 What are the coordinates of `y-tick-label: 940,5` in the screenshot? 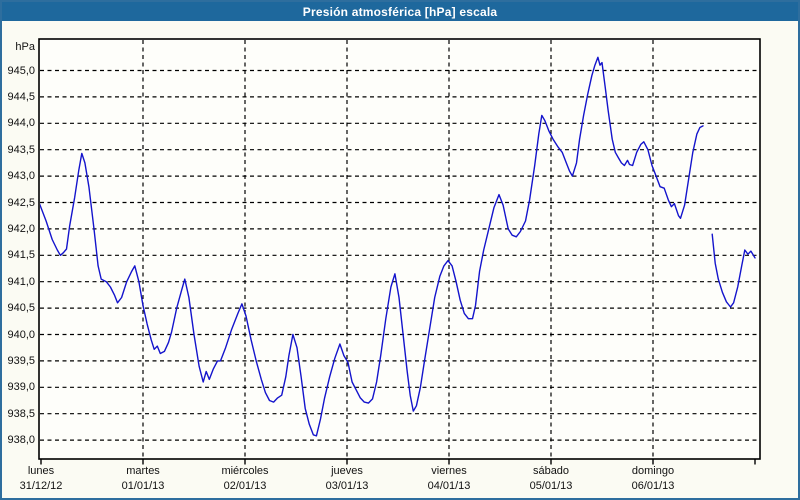 It's located at (21, 308).